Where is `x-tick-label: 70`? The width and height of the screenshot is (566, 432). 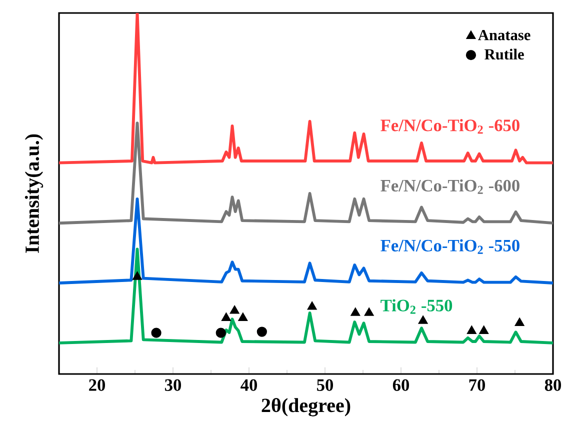
x-tick-label: 70 is located at coordinates (477, 385).